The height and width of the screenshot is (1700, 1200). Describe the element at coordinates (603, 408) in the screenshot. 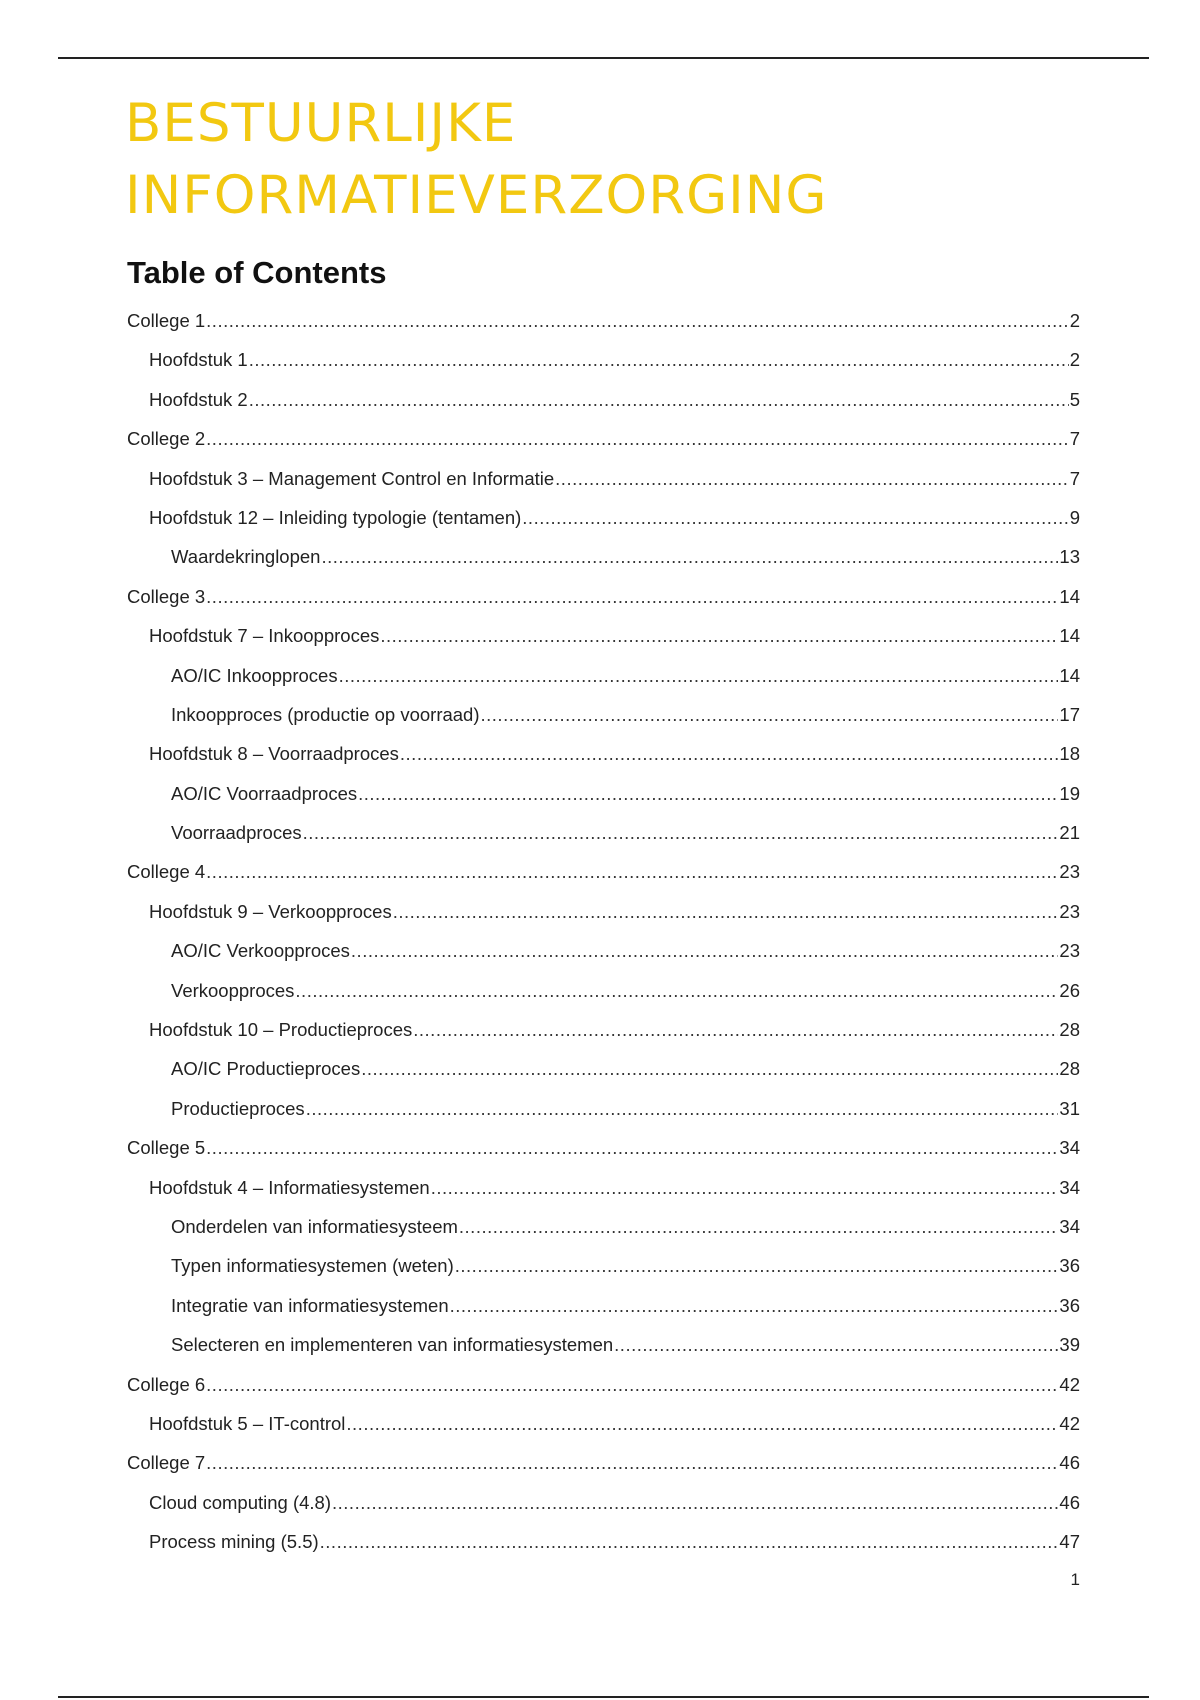

I see `toc-entry: Hoofdstuk 2 5` at that location.